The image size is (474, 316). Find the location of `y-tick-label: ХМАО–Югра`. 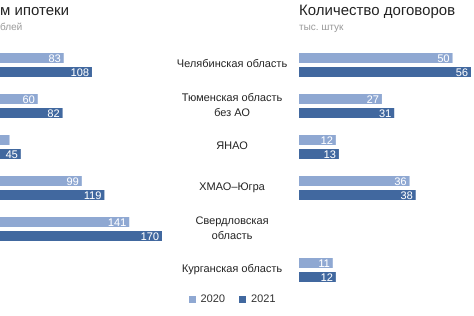

y-tick-label: ХМАО–Югра is located at coordinates (232, 187).